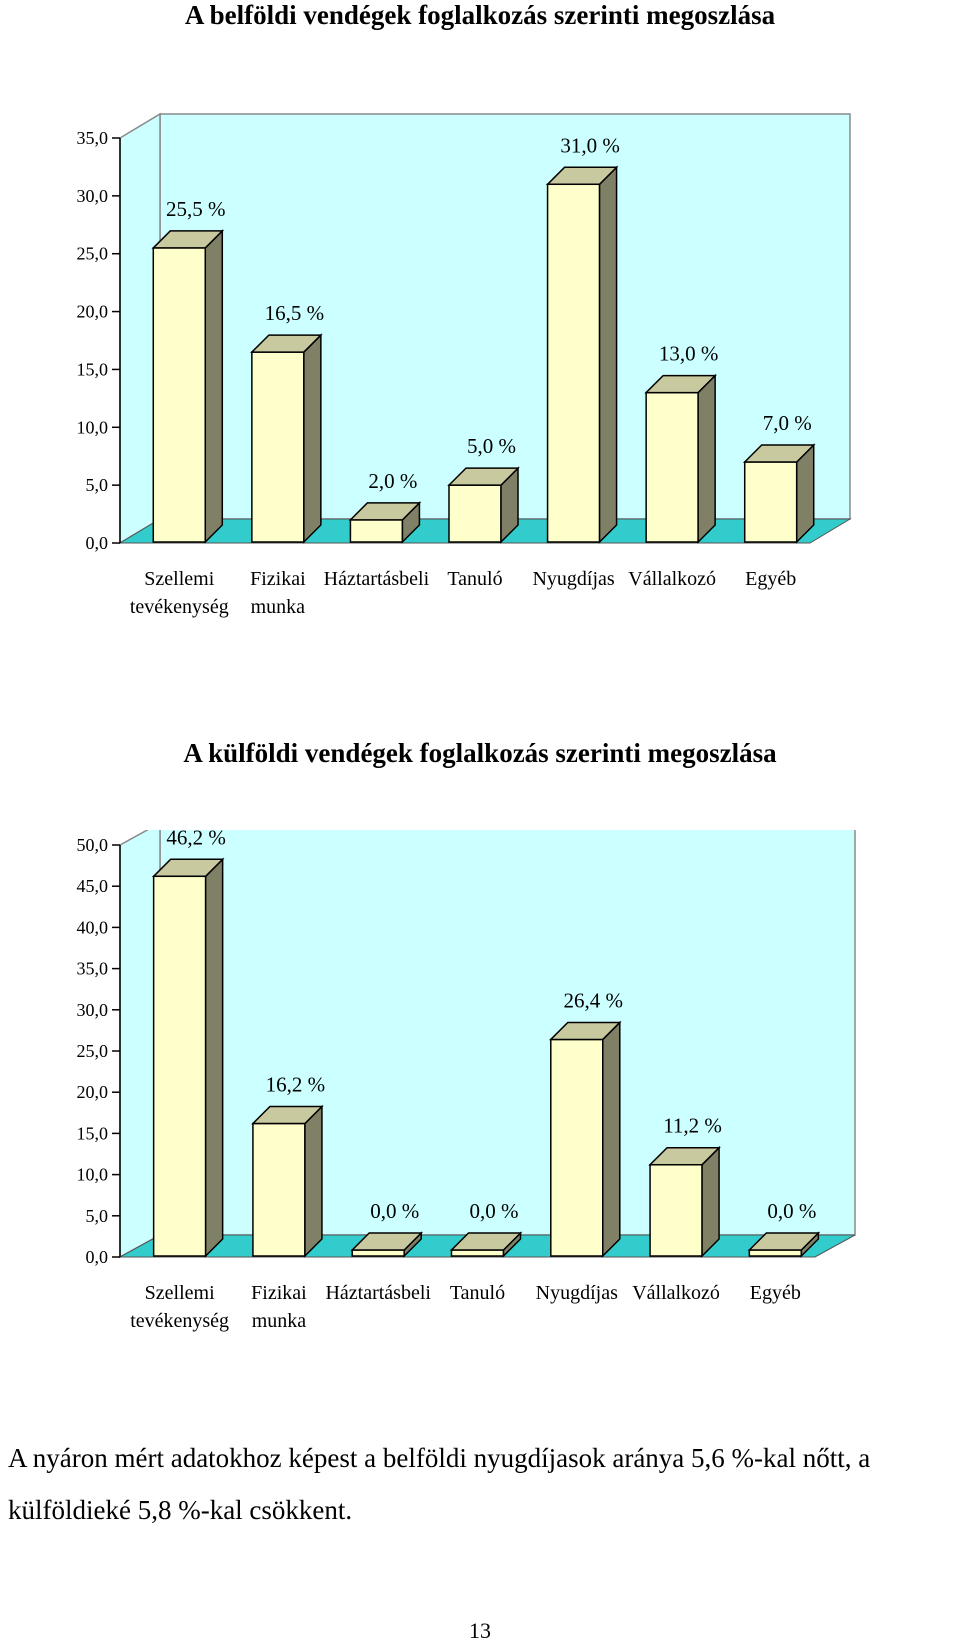 Image resolution: width=960 pixels, height=1648 pixels. Describe the element at coordinates (491, 446) in the screenshot. I see `data-label: 5,0 %` at that location.